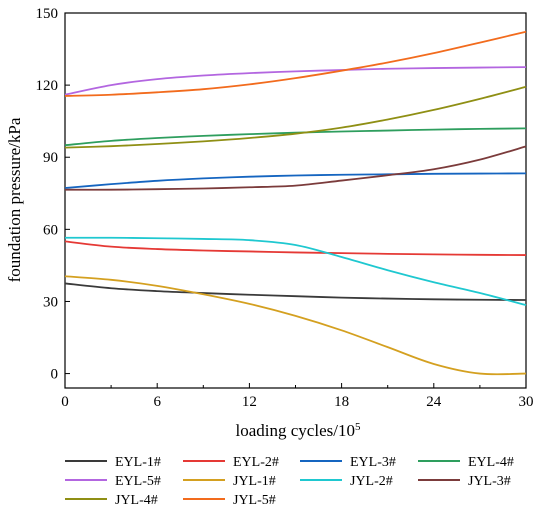  Describe the element at coordinates (138, 462) in the screenshot. I see `legend-label: EYL-1#` at that location.